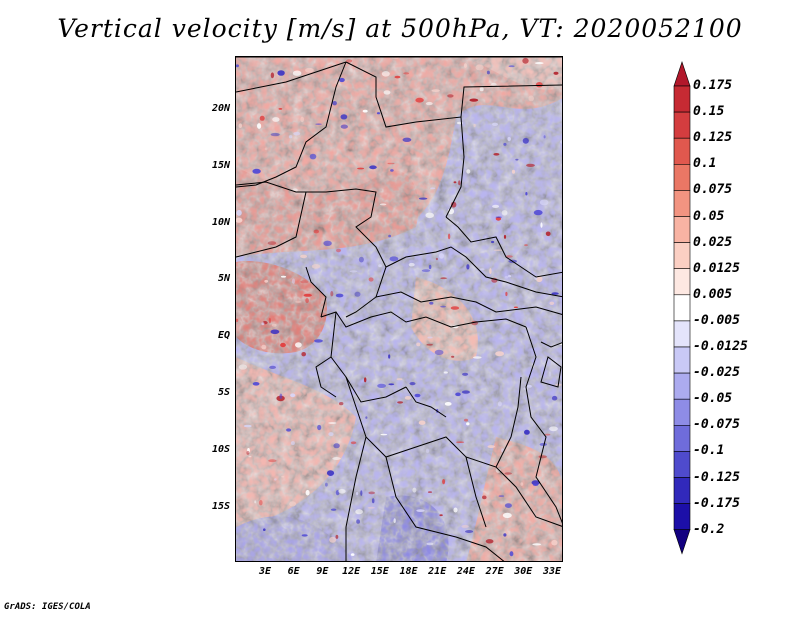 This screenshot has height=618, width=800. I want to click on colorbar-level-label: -0.2, so click(709, 529).